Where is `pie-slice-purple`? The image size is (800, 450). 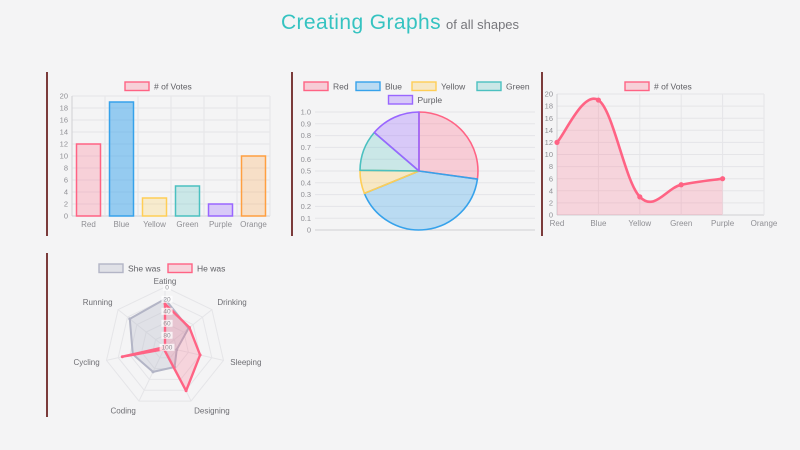
pie-slice-purple is located at coordinates (396, 141).